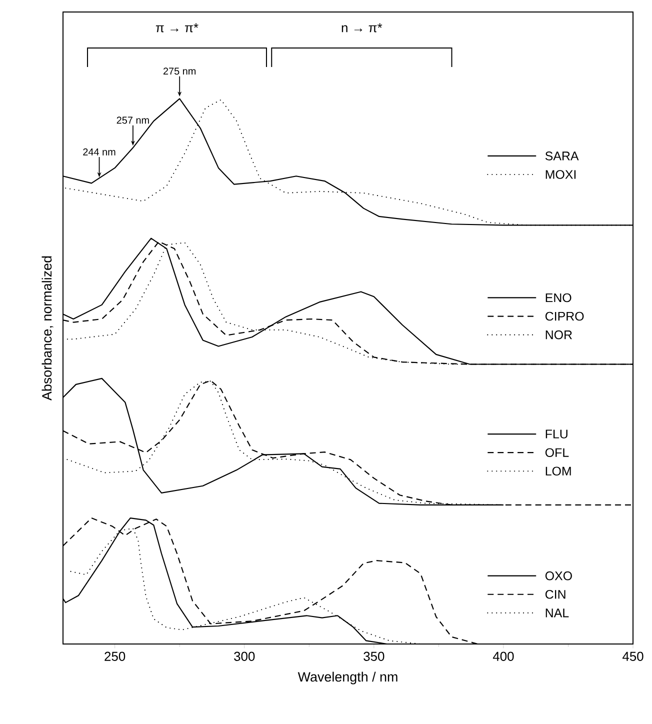  Describe the element at coordinates (48, 328) in the screenshot. I see `y-axis-title: Absorbance, normalized` at that location.